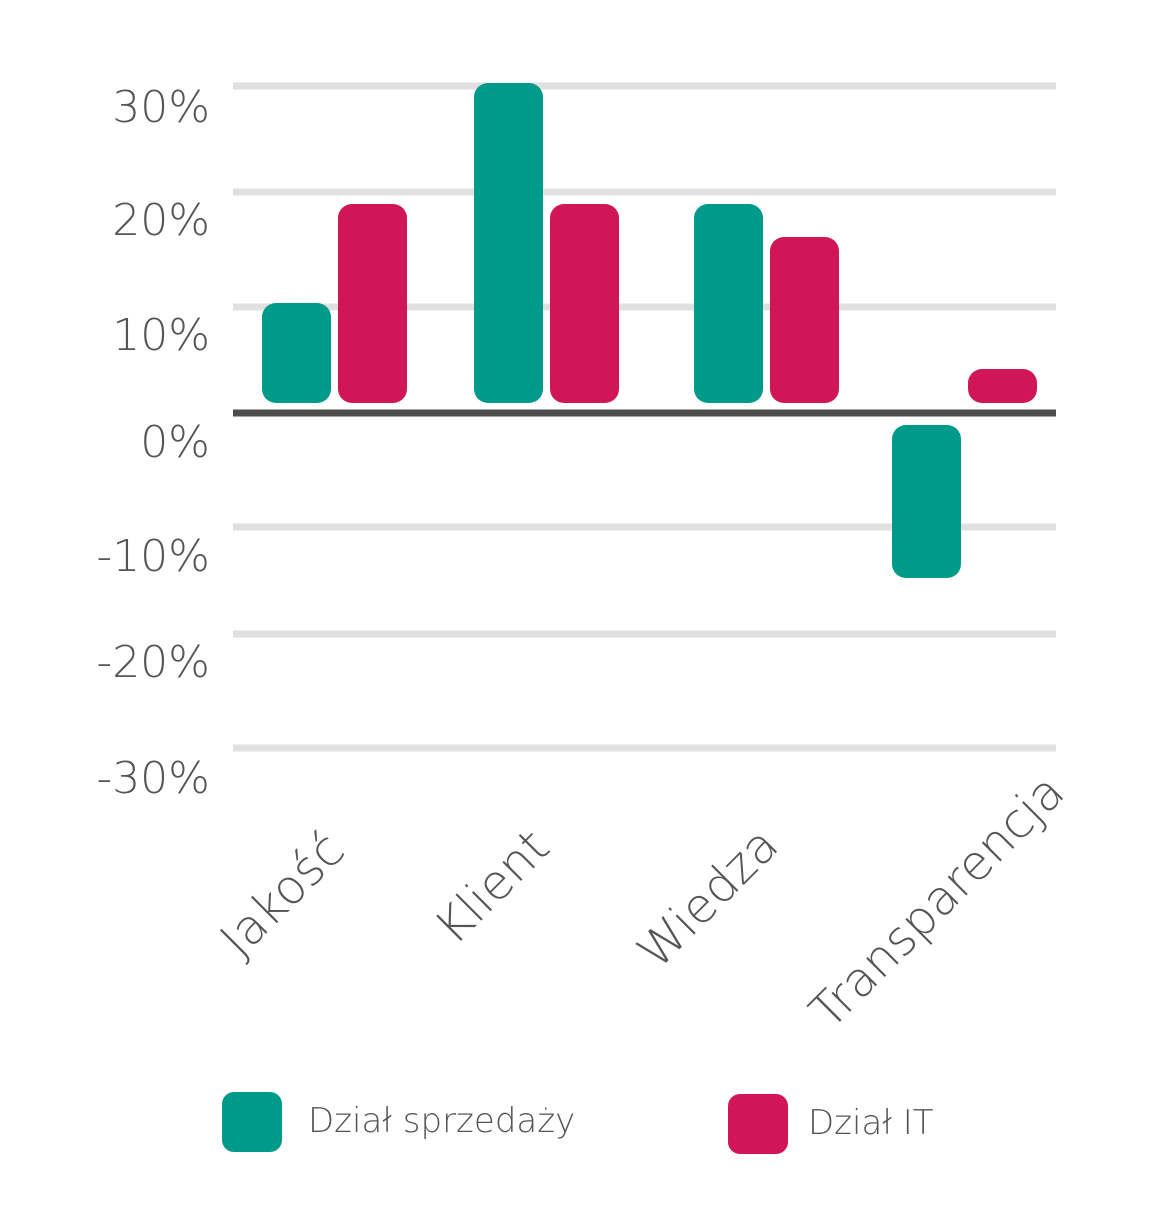  What do you see at coordinates (492, 887) in the screenshot?
I see `x-tick-label-klient: Klient` at bounding box center [492, 887].